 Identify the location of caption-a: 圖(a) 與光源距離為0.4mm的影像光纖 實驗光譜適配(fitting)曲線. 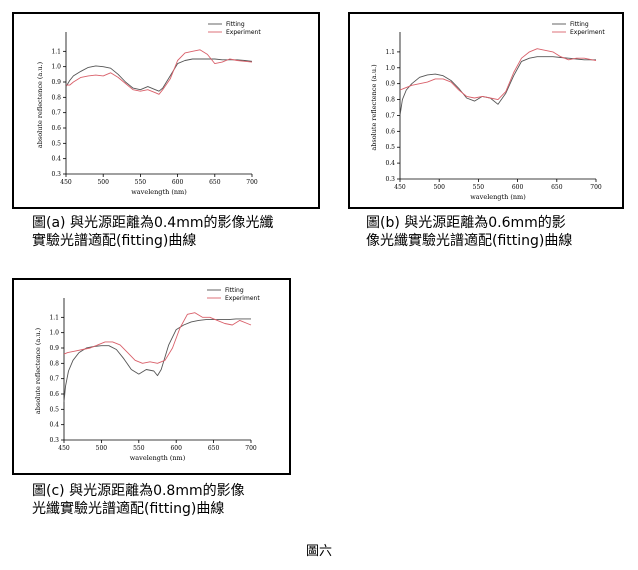
(153, 232).